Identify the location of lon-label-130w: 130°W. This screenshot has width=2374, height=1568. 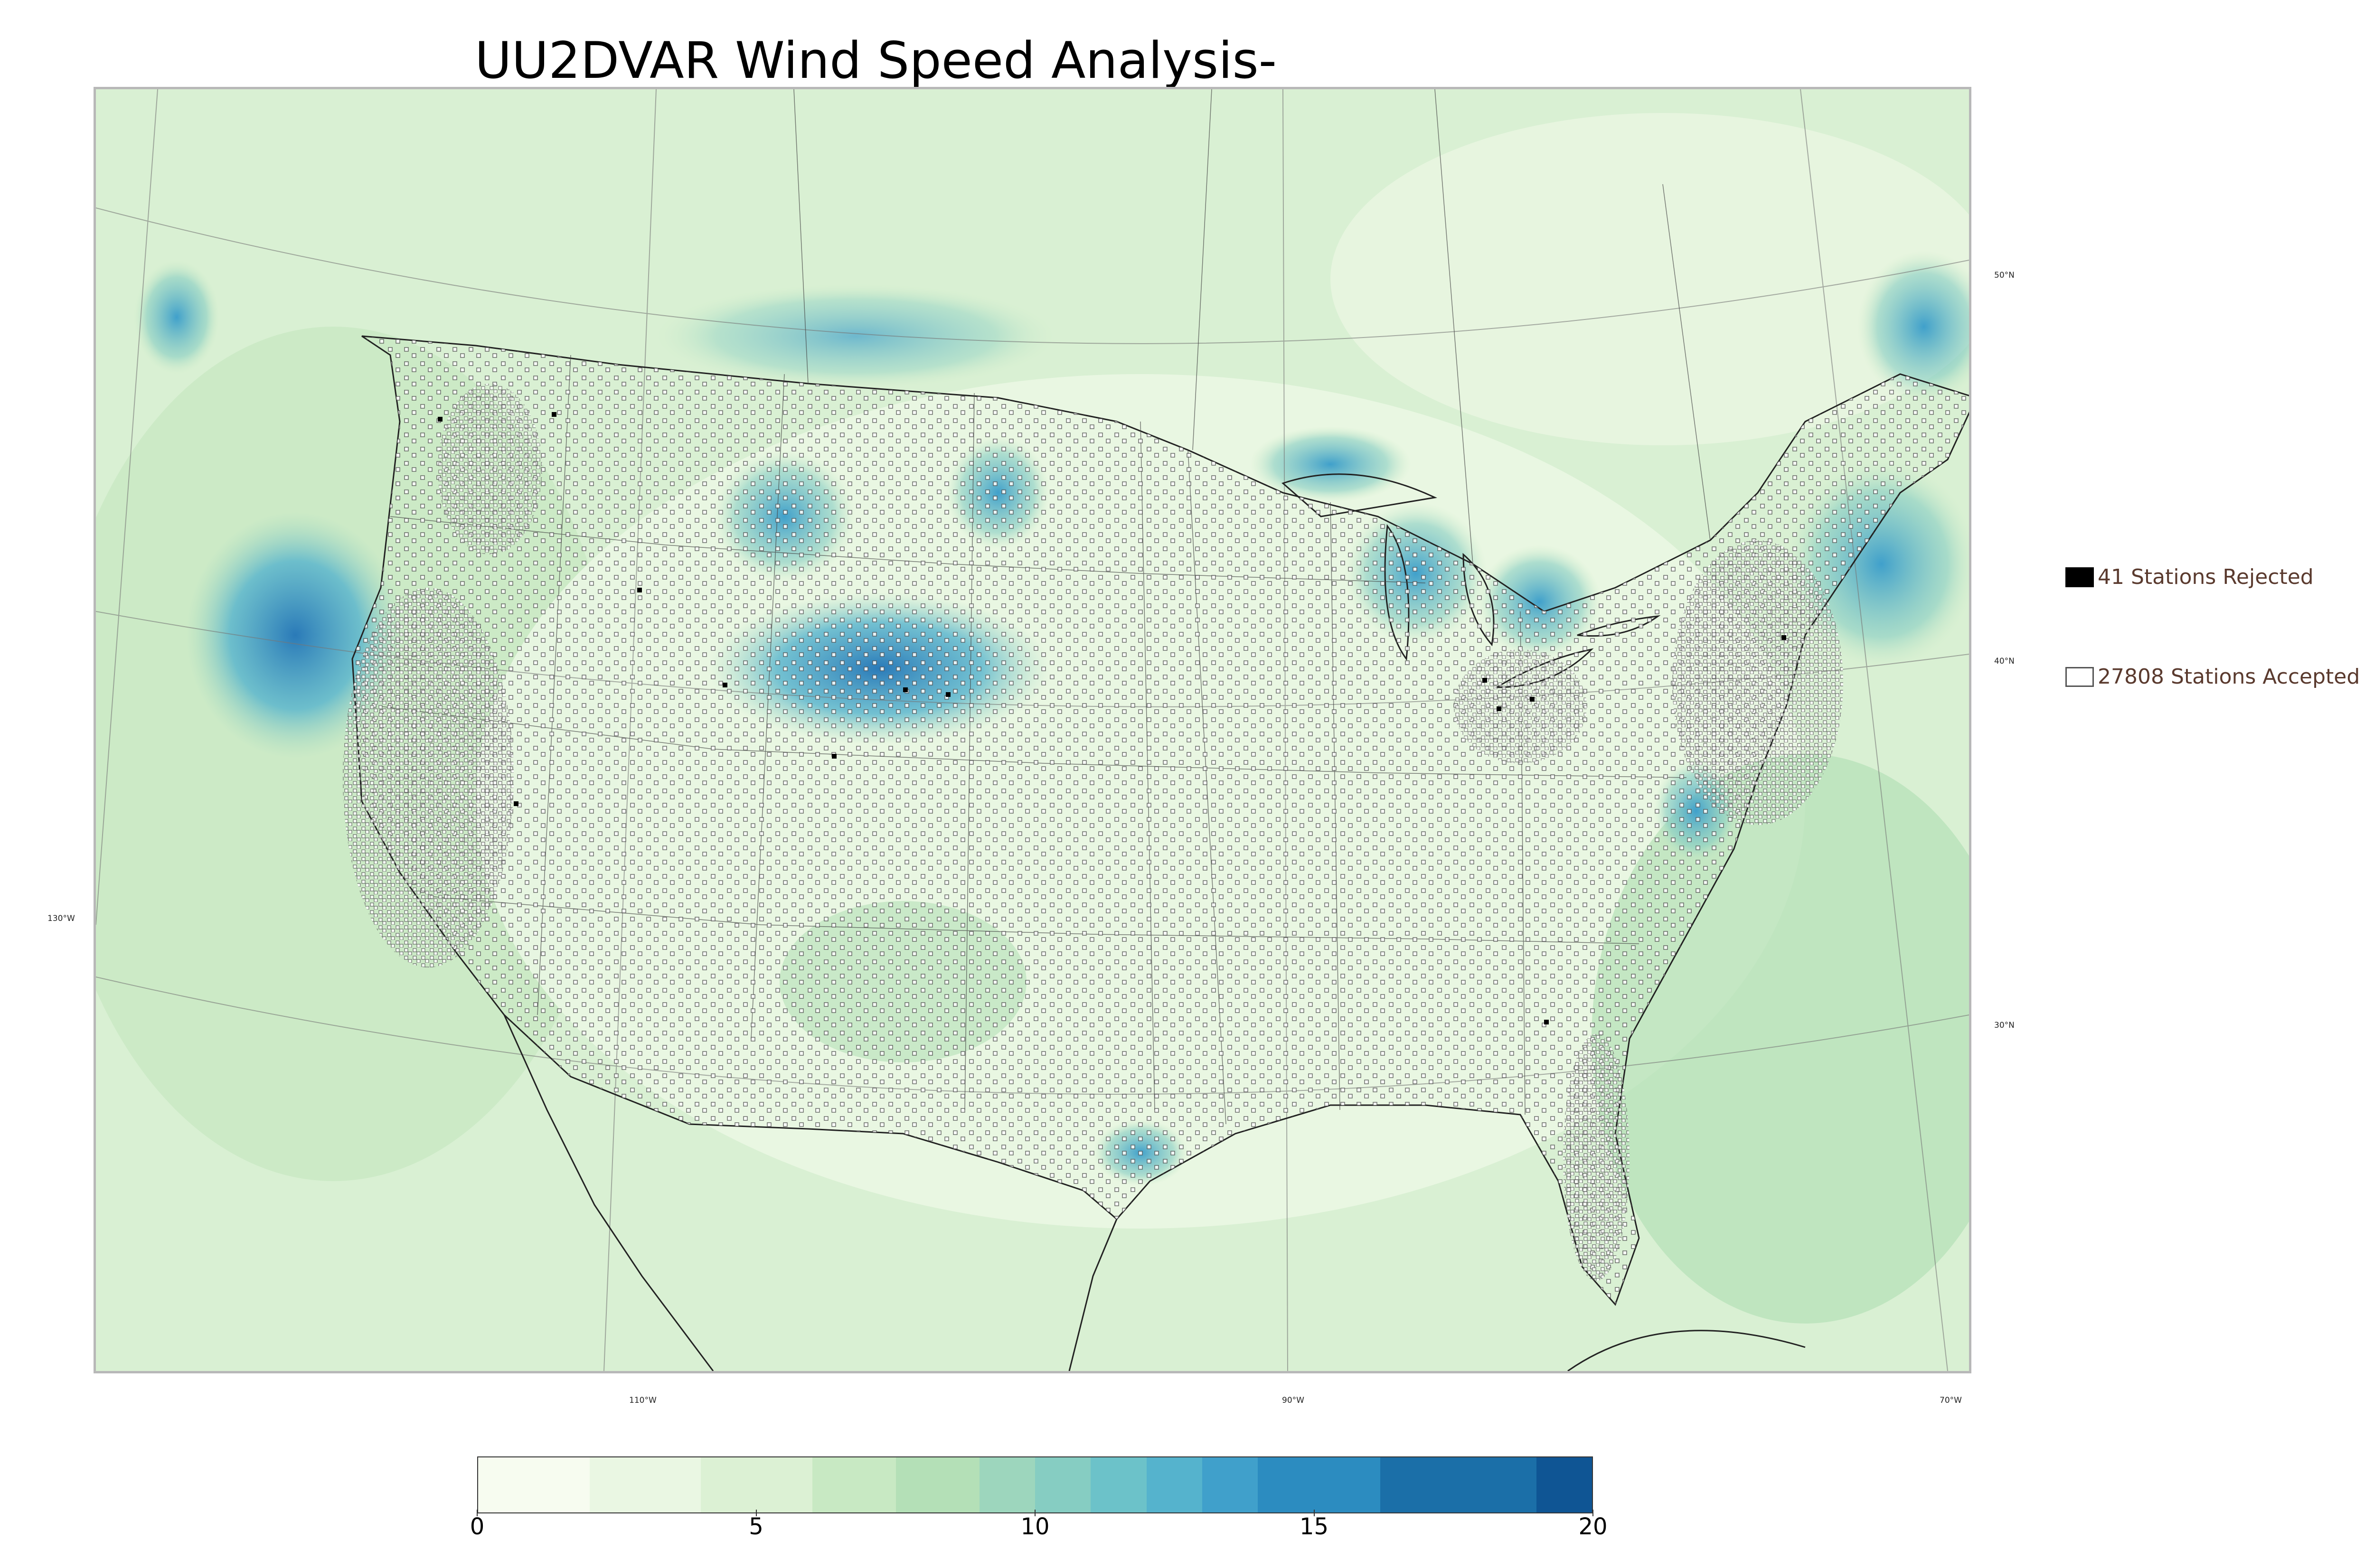
(61, 918).